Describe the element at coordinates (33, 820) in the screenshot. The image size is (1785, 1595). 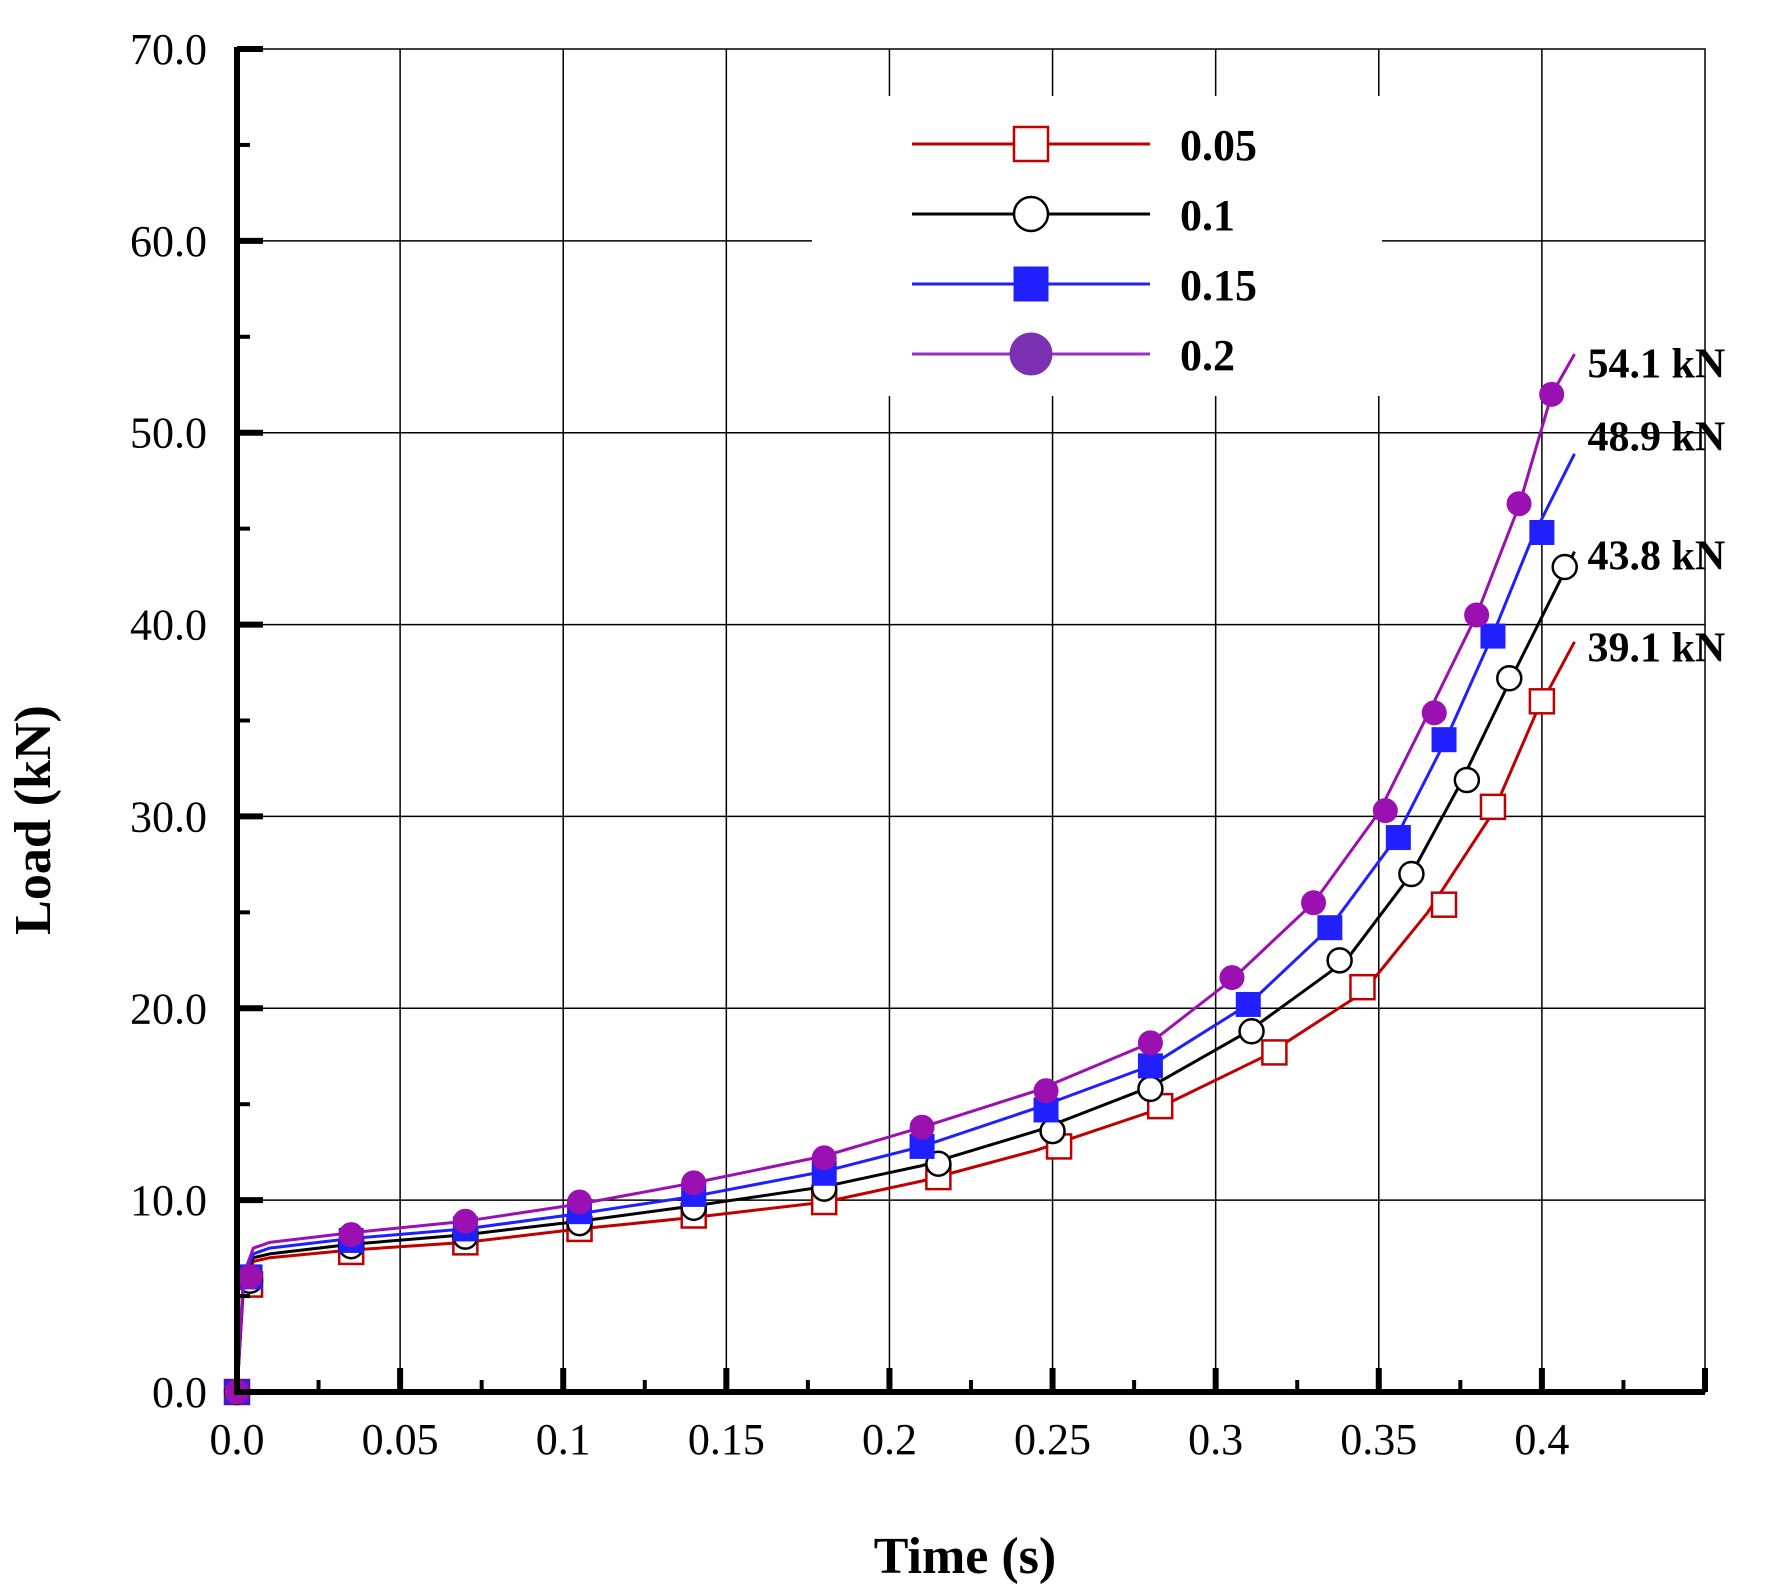
I see `y-axis-title: Load (kN)` at that location.